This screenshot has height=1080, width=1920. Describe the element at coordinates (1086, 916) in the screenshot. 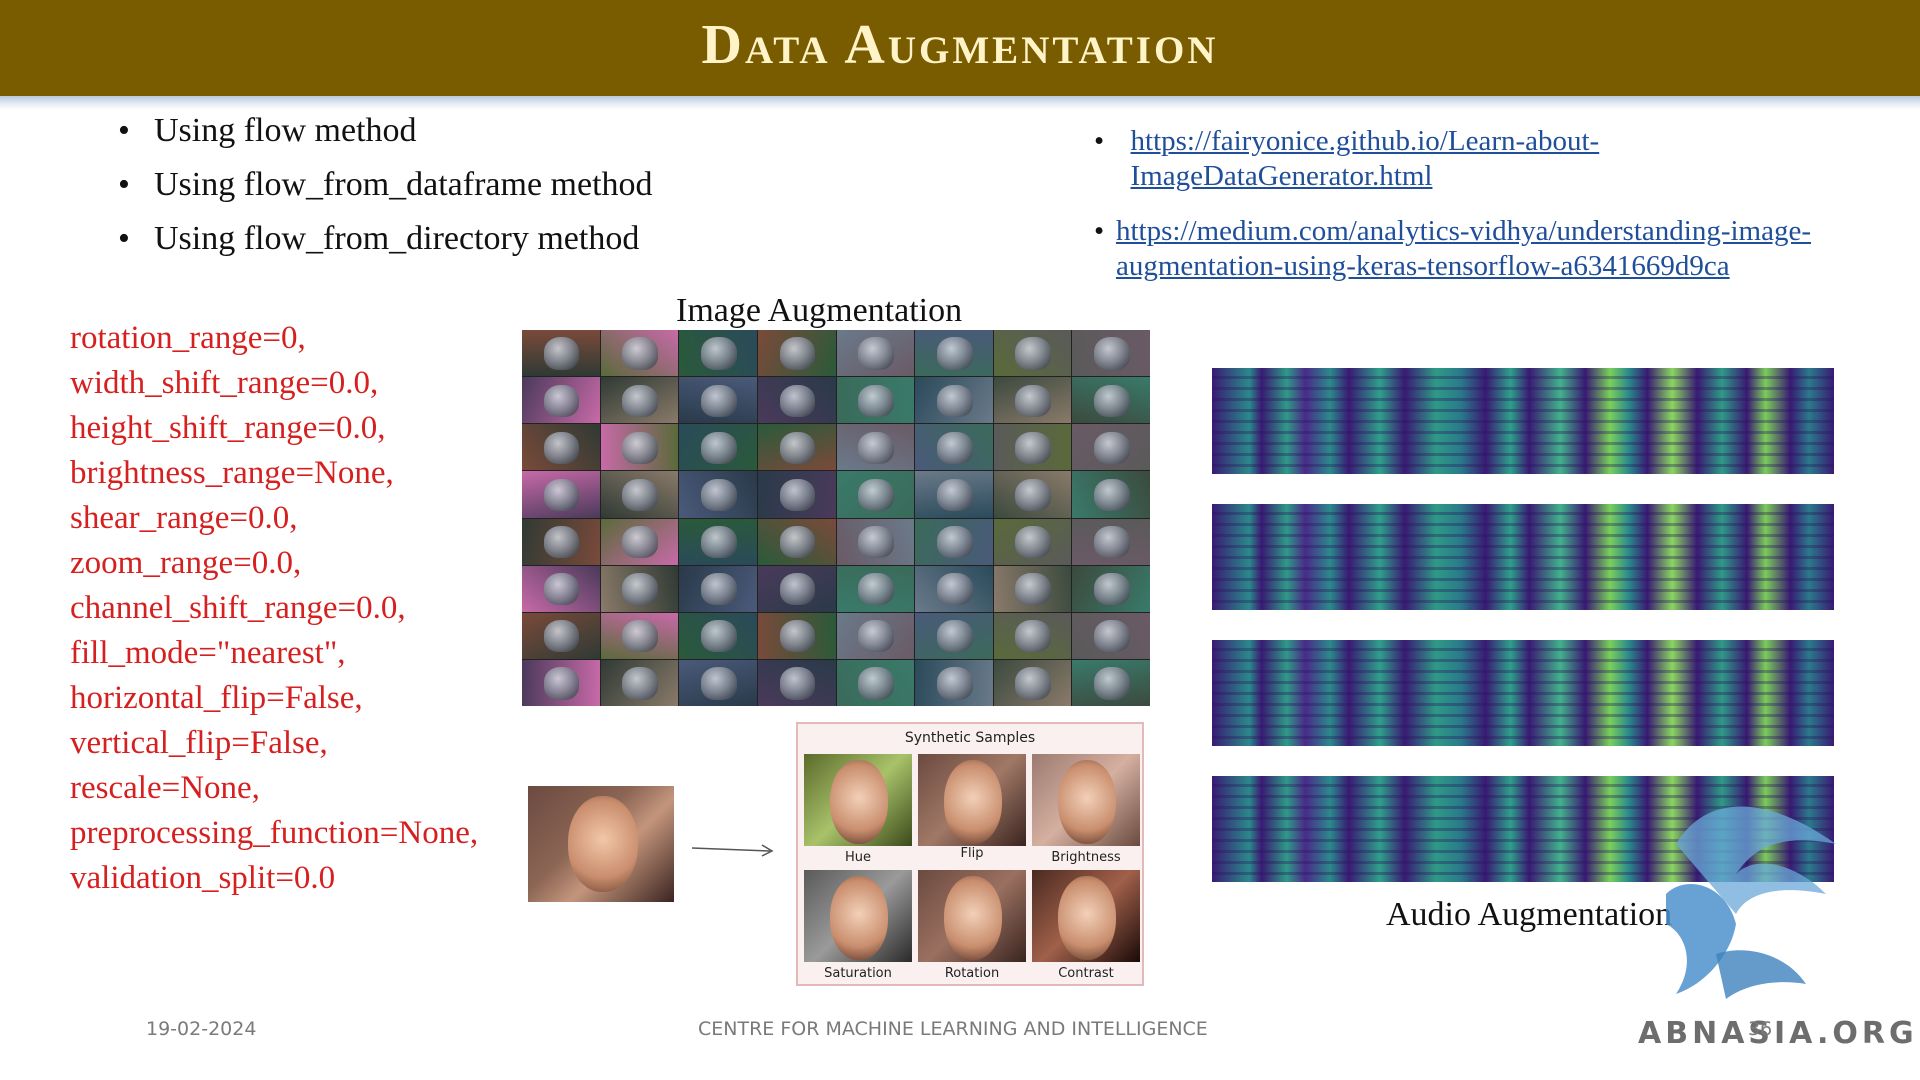

I see `sample-contrast-image` at that location.